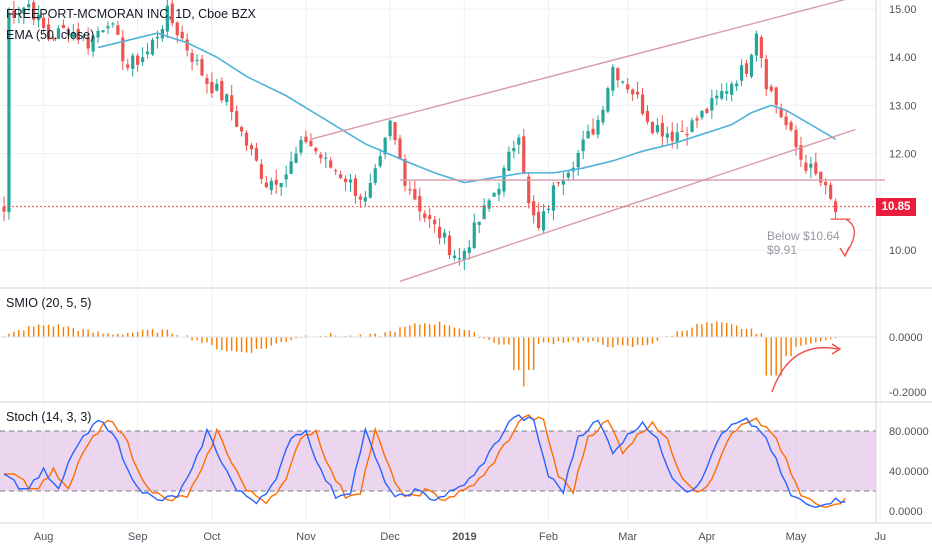  What do you see at coordinates (903, 106) in the screenshot?
I see `price-tick-label: 13.00` at bounding box center [903, 106].